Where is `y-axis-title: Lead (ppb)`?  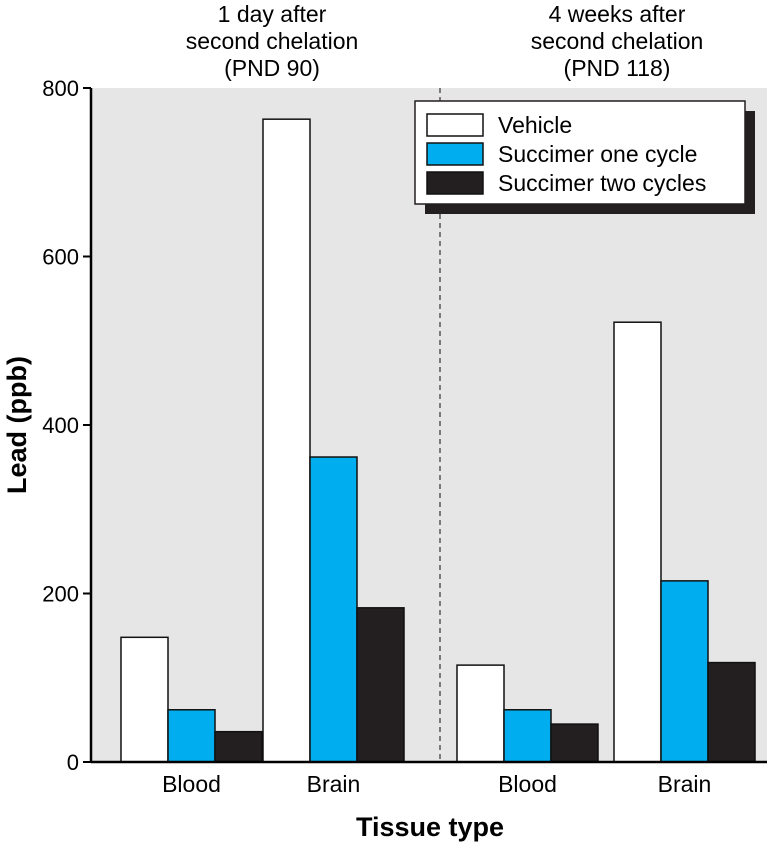 y-axis-title: Lead (ppb) is located at coordinates (17, 425).